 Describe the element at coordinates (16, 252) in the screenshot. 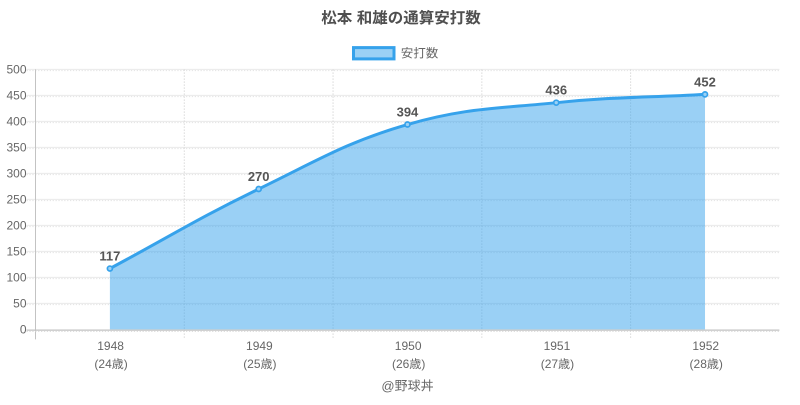

I see `svg-text: 150` at that location.